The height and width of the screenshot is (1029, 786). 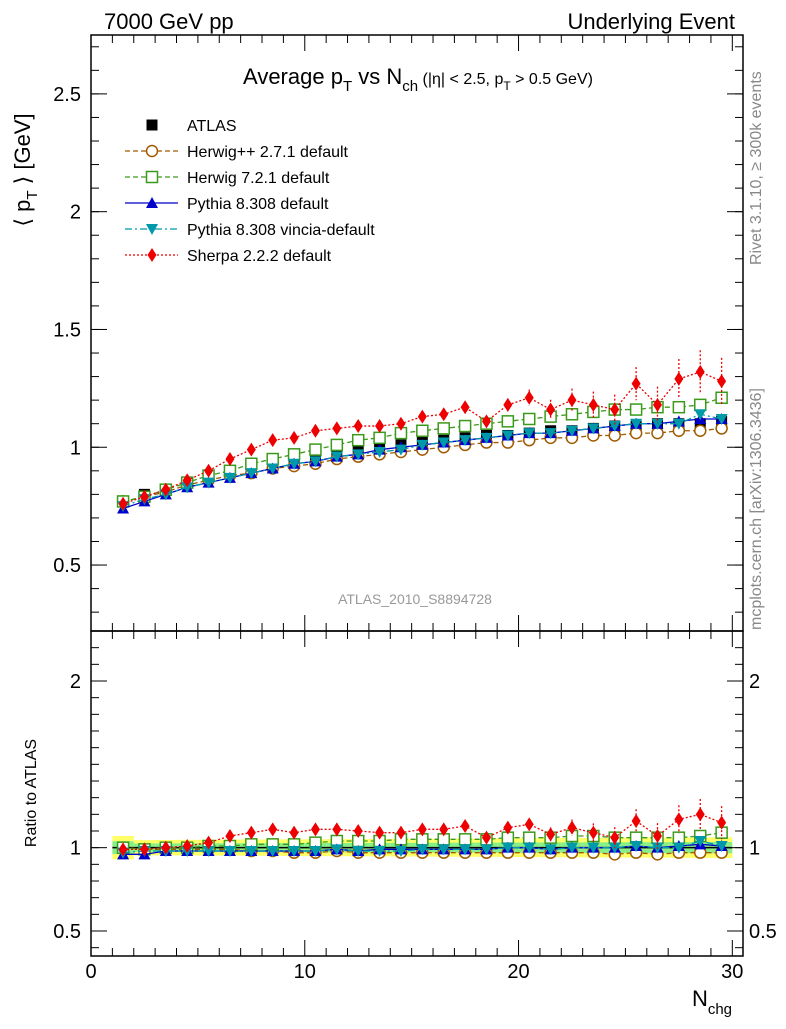 I want to click on x-tick-label: 20, so click(x=518, y=972).